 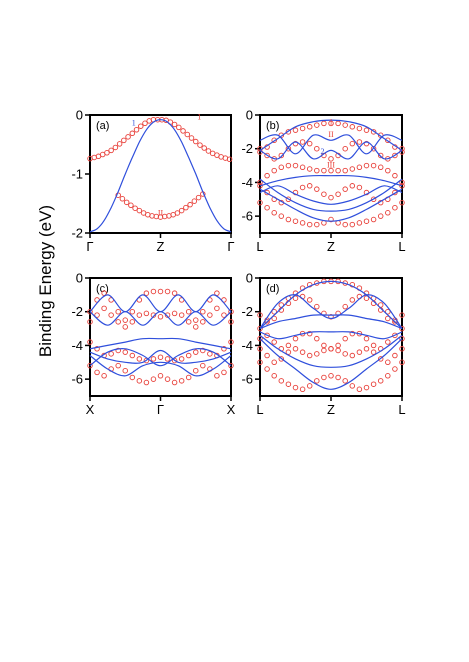 What do you see at coordinates (247, 148) in the screenshot?
I see `y-tick-label: -2` at bounding box center [247, 148].